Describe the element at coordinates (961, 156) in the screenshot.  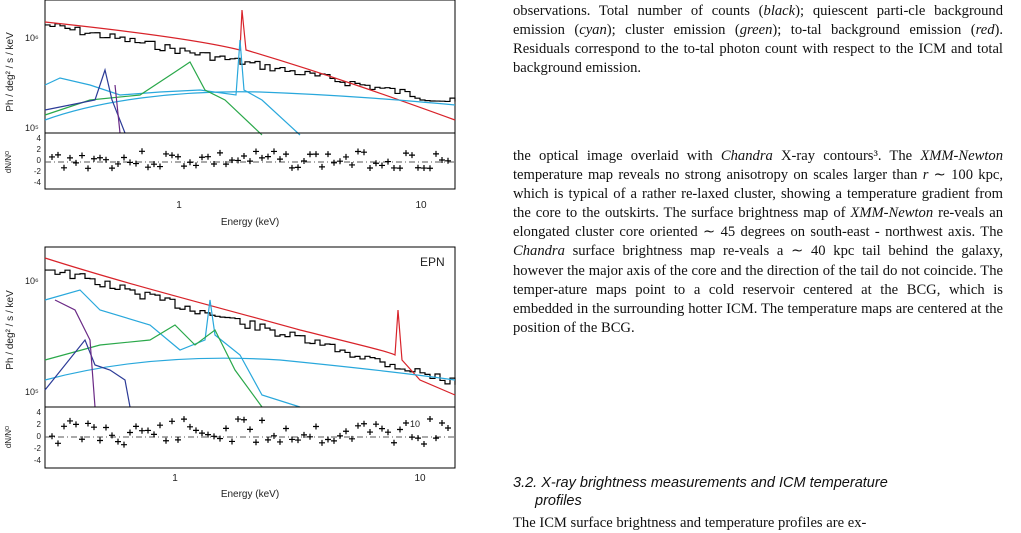
I see `body-part-3: XMM-Newton` at that location.